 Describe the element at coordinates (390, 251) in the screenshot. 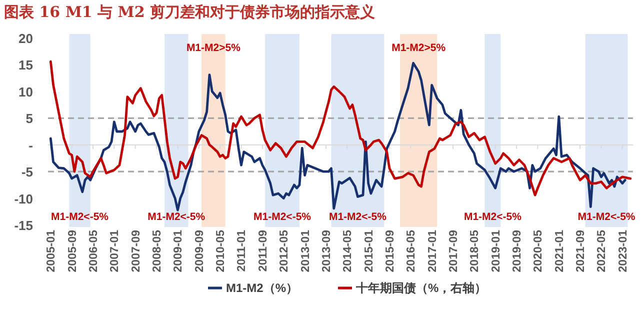

I see `x-tick-label: 2015-09` at that location.